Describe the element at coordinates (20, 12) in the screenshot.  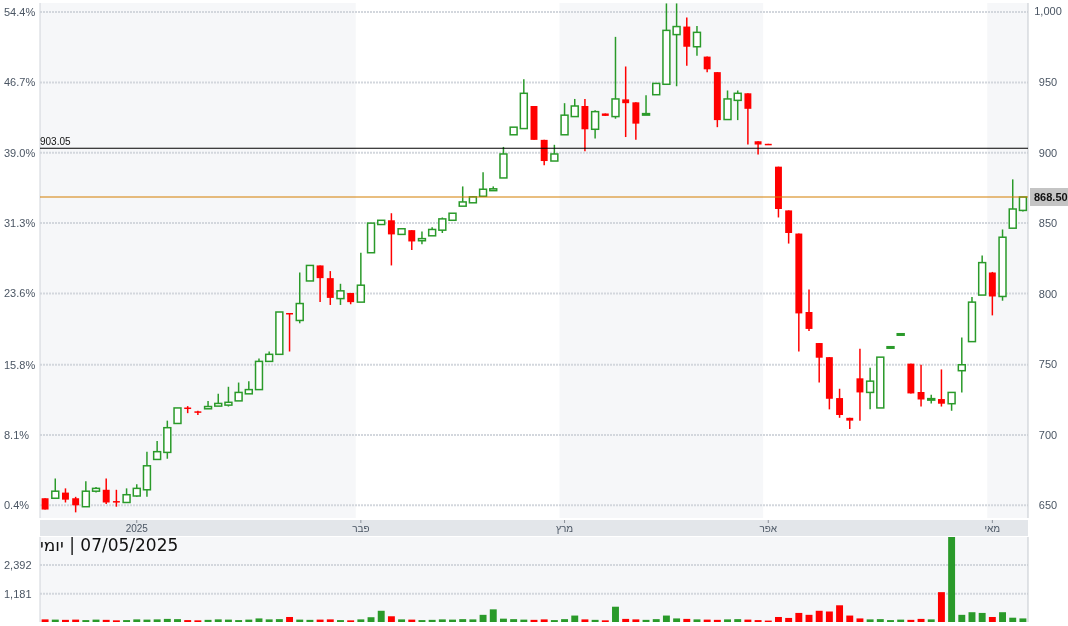
I see `y-tick-label: 54.4%` at that location.